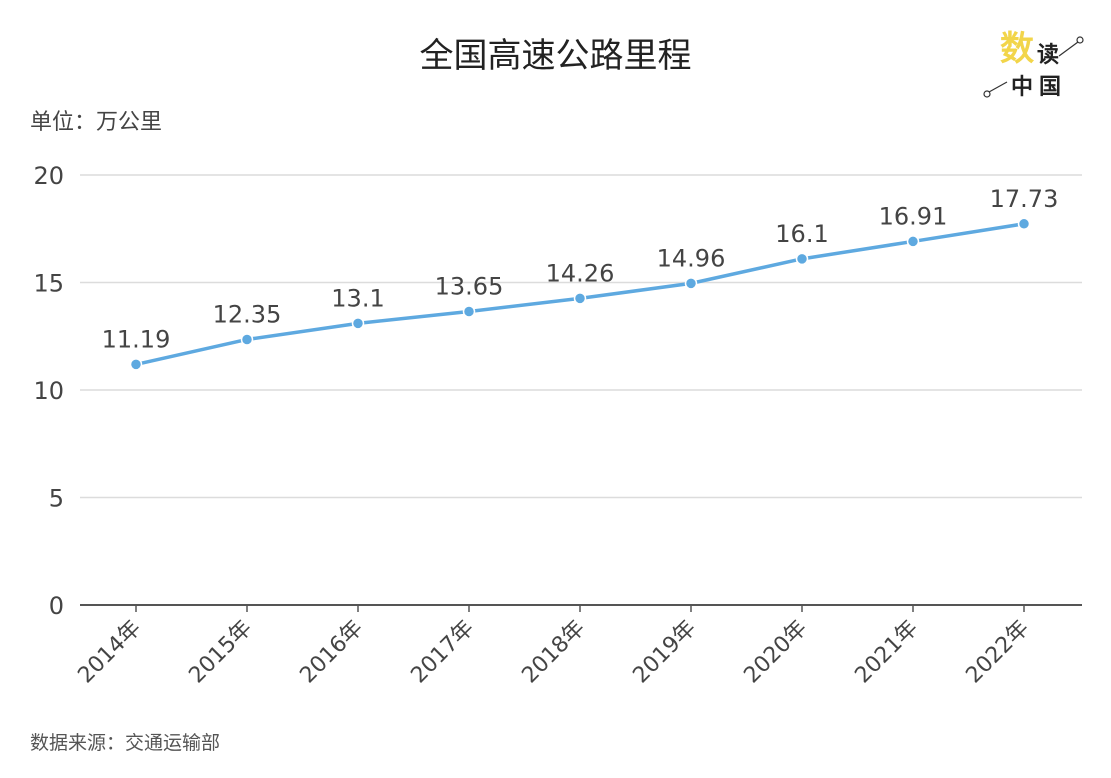 The width and height of the screenshot is (1111, 778). Describe the element at coordinates (1048, 55) in the screenshot. I see `logo-char-du: 读` at that location.